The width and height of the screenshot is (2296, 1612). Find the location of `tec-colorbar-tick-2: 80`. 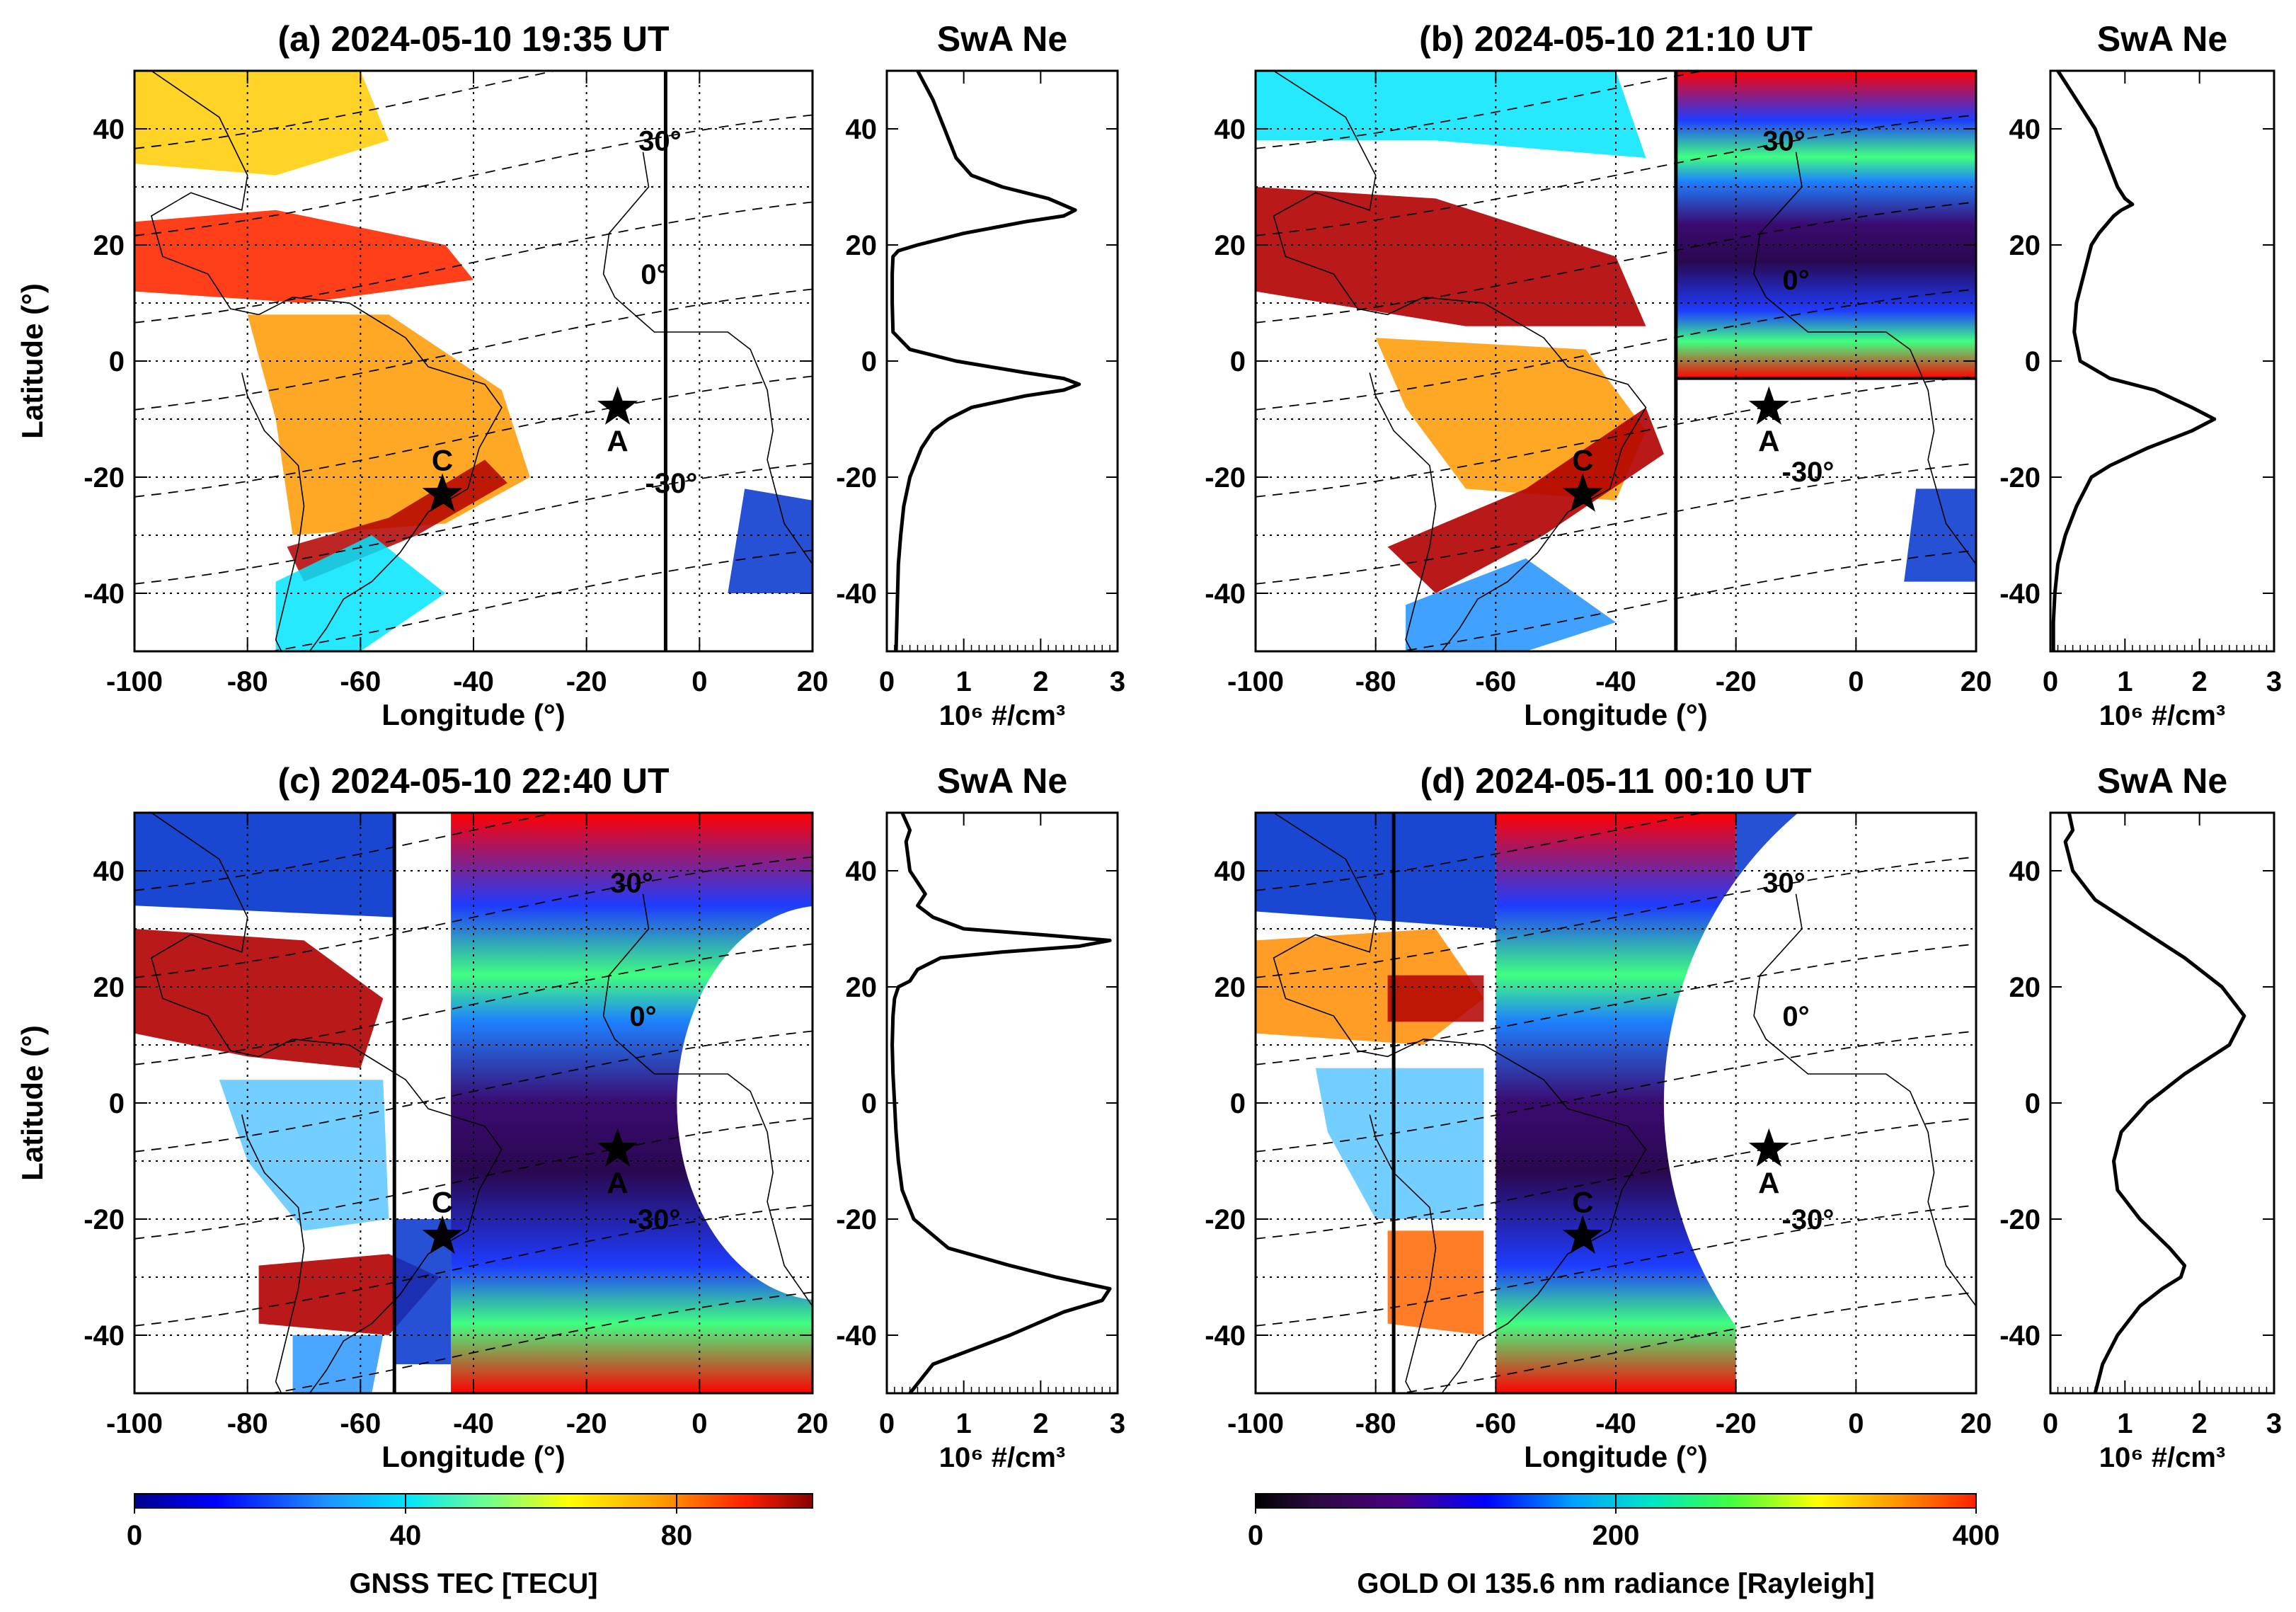

tec-colorbar-tick-2: 80 is located at coordinates (677, 1535).